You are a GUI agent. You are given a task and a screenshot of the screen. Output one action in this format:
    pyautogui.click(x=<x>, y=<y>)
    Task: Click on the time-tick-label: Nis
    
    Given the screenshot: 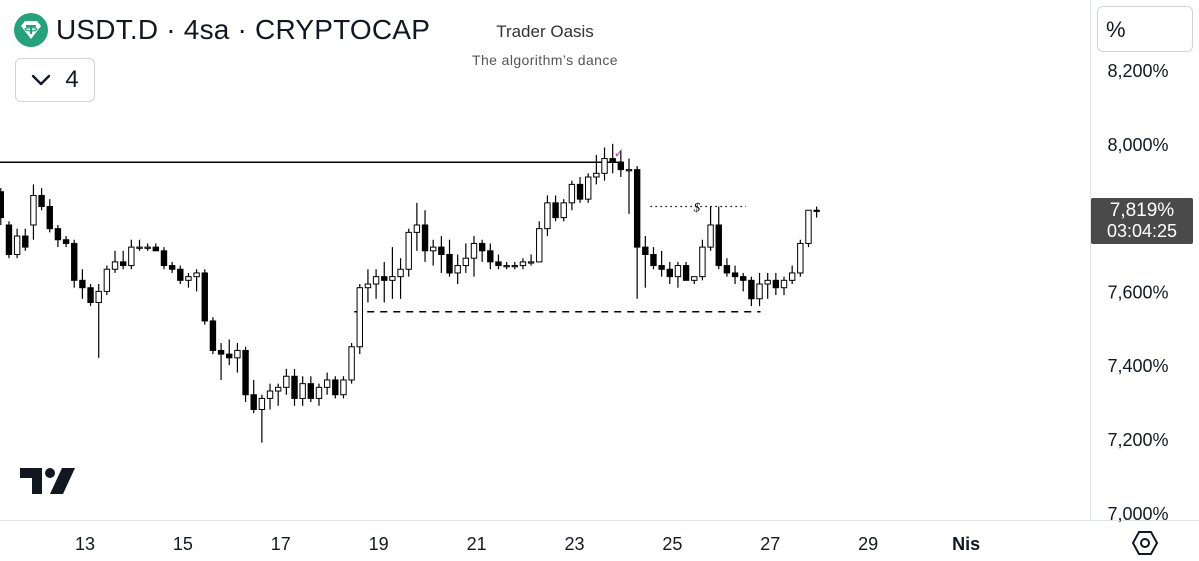 What is the action you would take?
    pyautogui.click(x=966, y=544)
    